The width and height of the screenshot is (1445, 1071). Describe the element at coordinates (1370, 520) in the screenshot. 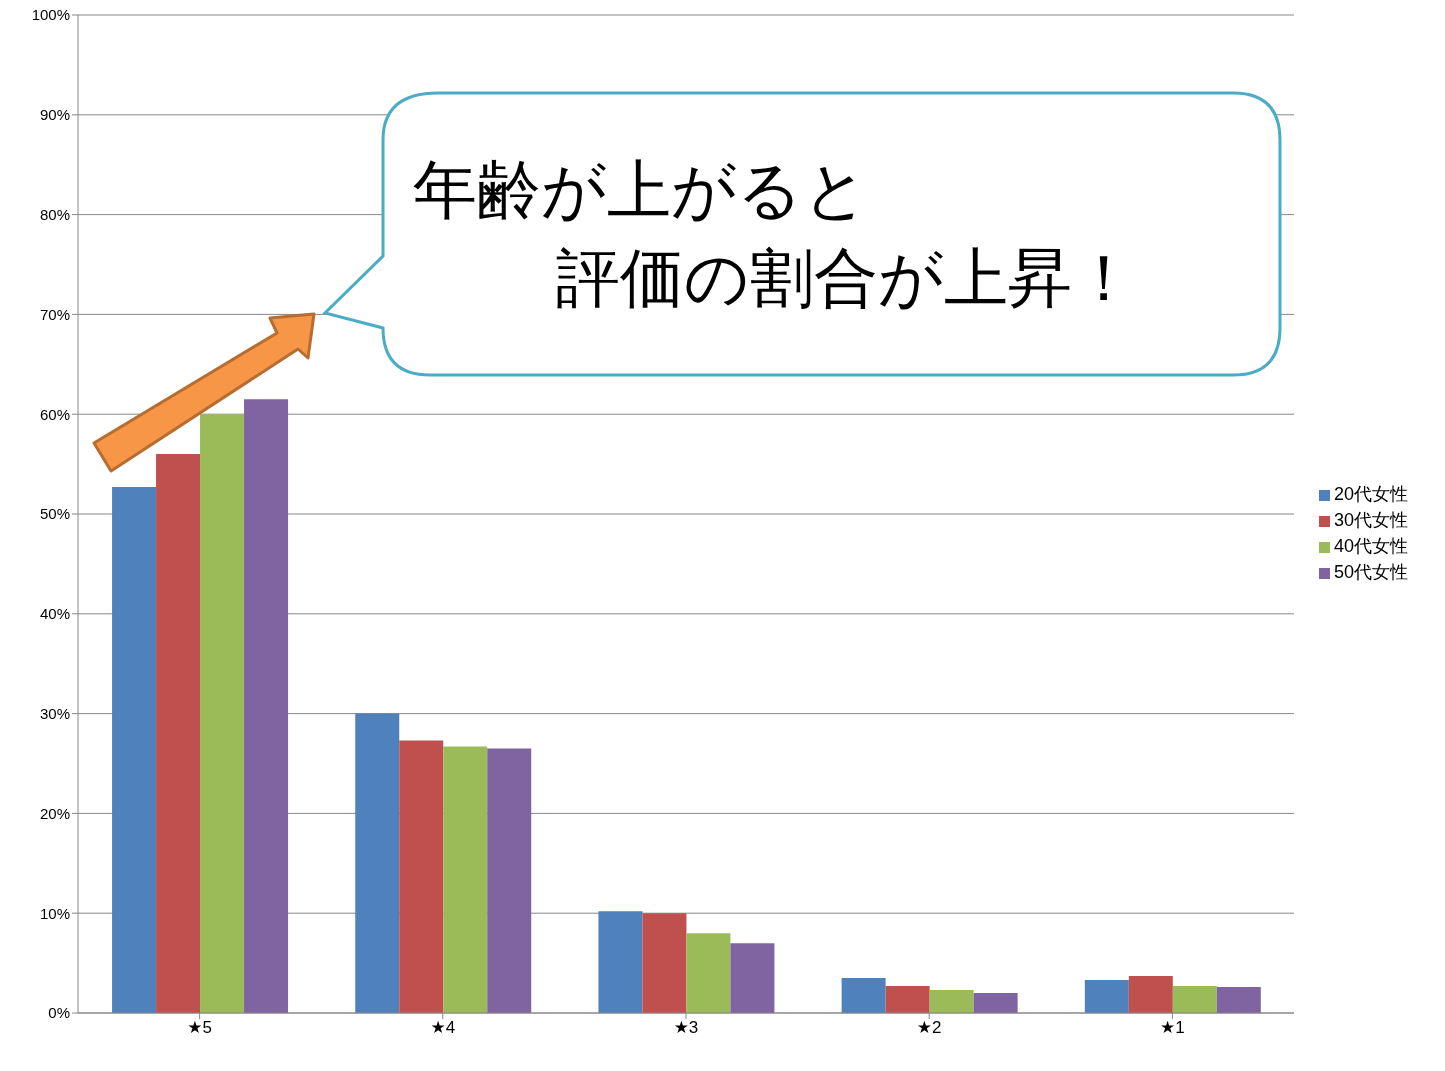

I see `legend-label: 30代女性` at that location.